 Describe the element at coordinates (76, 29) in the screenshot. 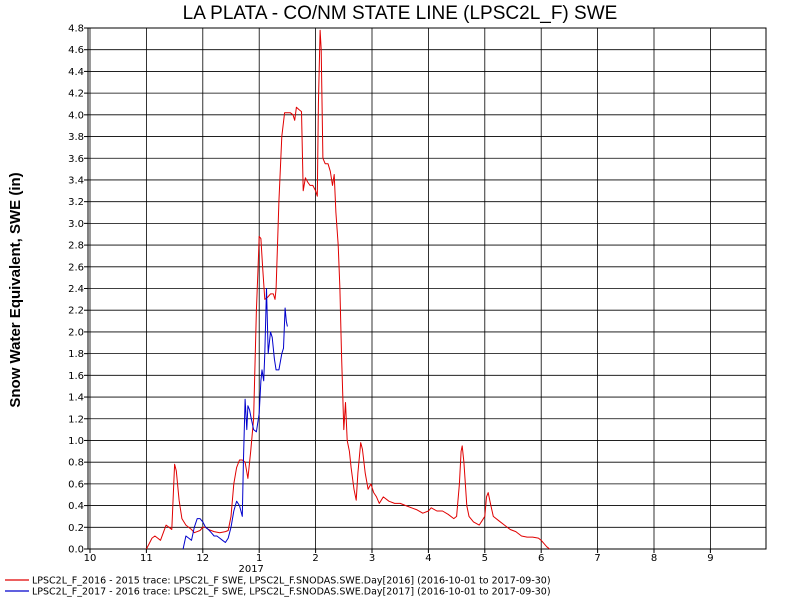

I see `y-tick-label: 4.8` at that location.